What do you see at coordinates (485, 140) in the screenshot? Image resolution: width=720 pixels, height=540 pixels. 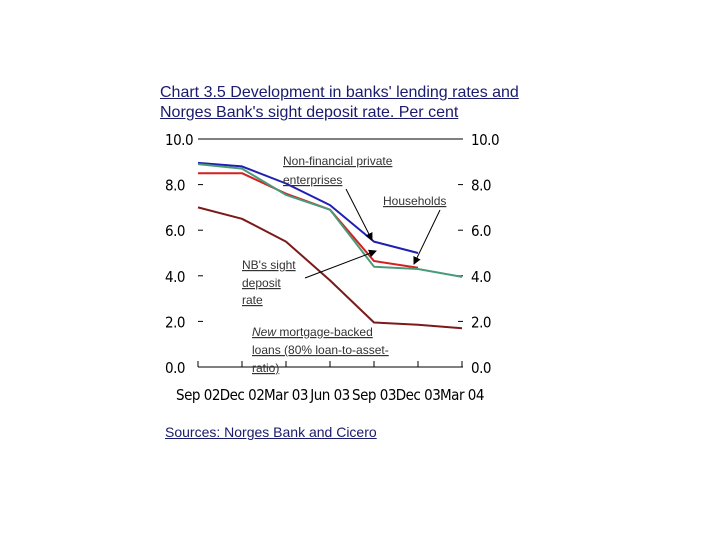 I see `y-tick-label-right: 10.0` at bounding box center [485, 140].